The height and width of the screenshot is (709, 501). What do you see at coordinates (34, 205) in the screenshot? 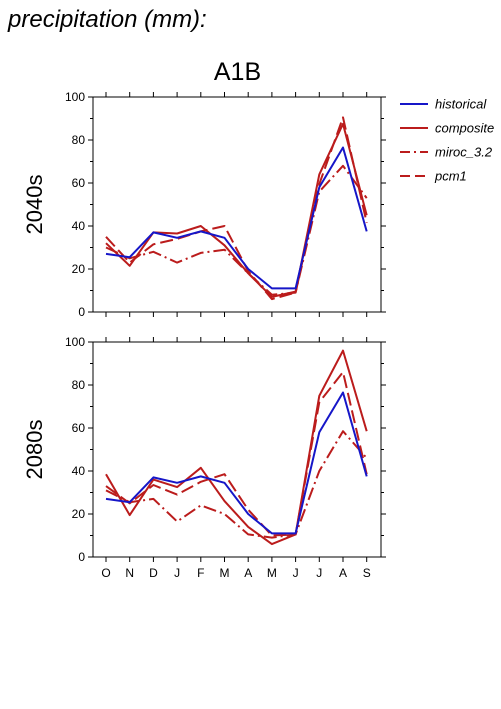
I see `row-label: 2040s` at bounding box center [34, 205].